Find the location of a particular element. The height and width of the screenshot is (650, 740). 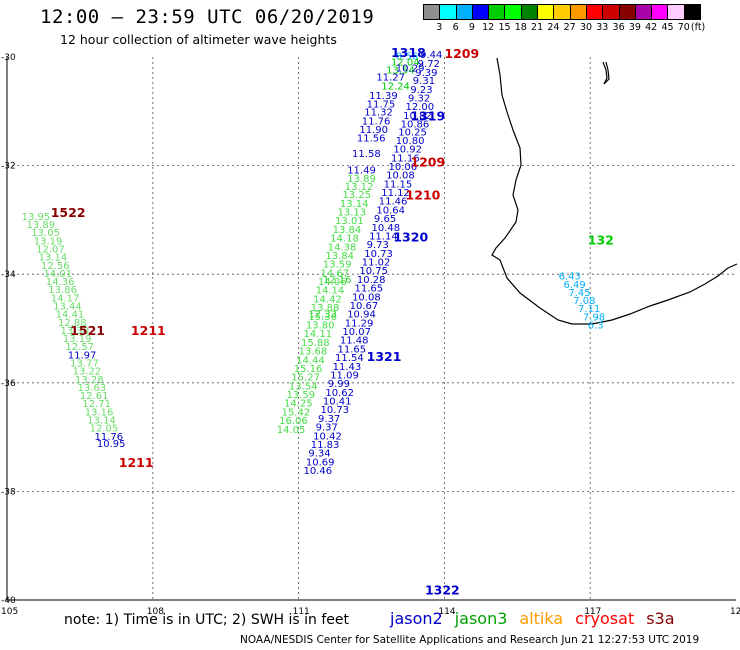

wave-height-value: 11.29 is located at coordinates (359, 323).